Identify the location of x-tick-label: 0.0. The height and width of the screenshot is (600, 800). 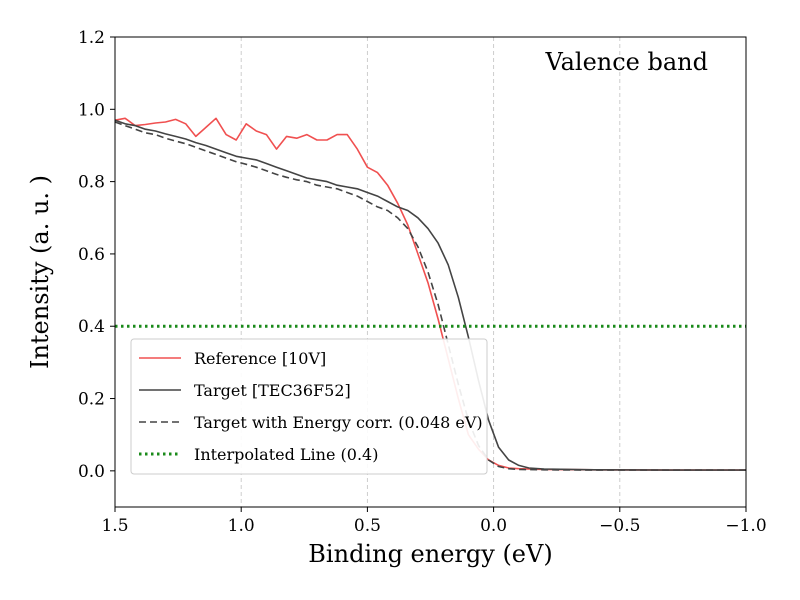
(493, 526).